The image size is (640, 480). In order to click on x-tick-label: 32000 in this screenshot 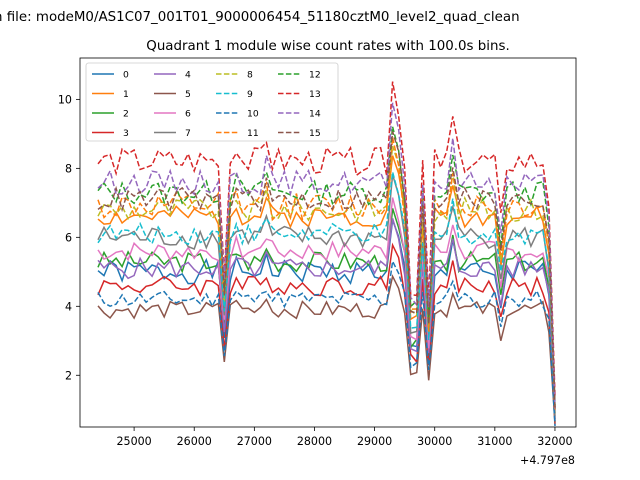, I will do `click(554, 441)`.